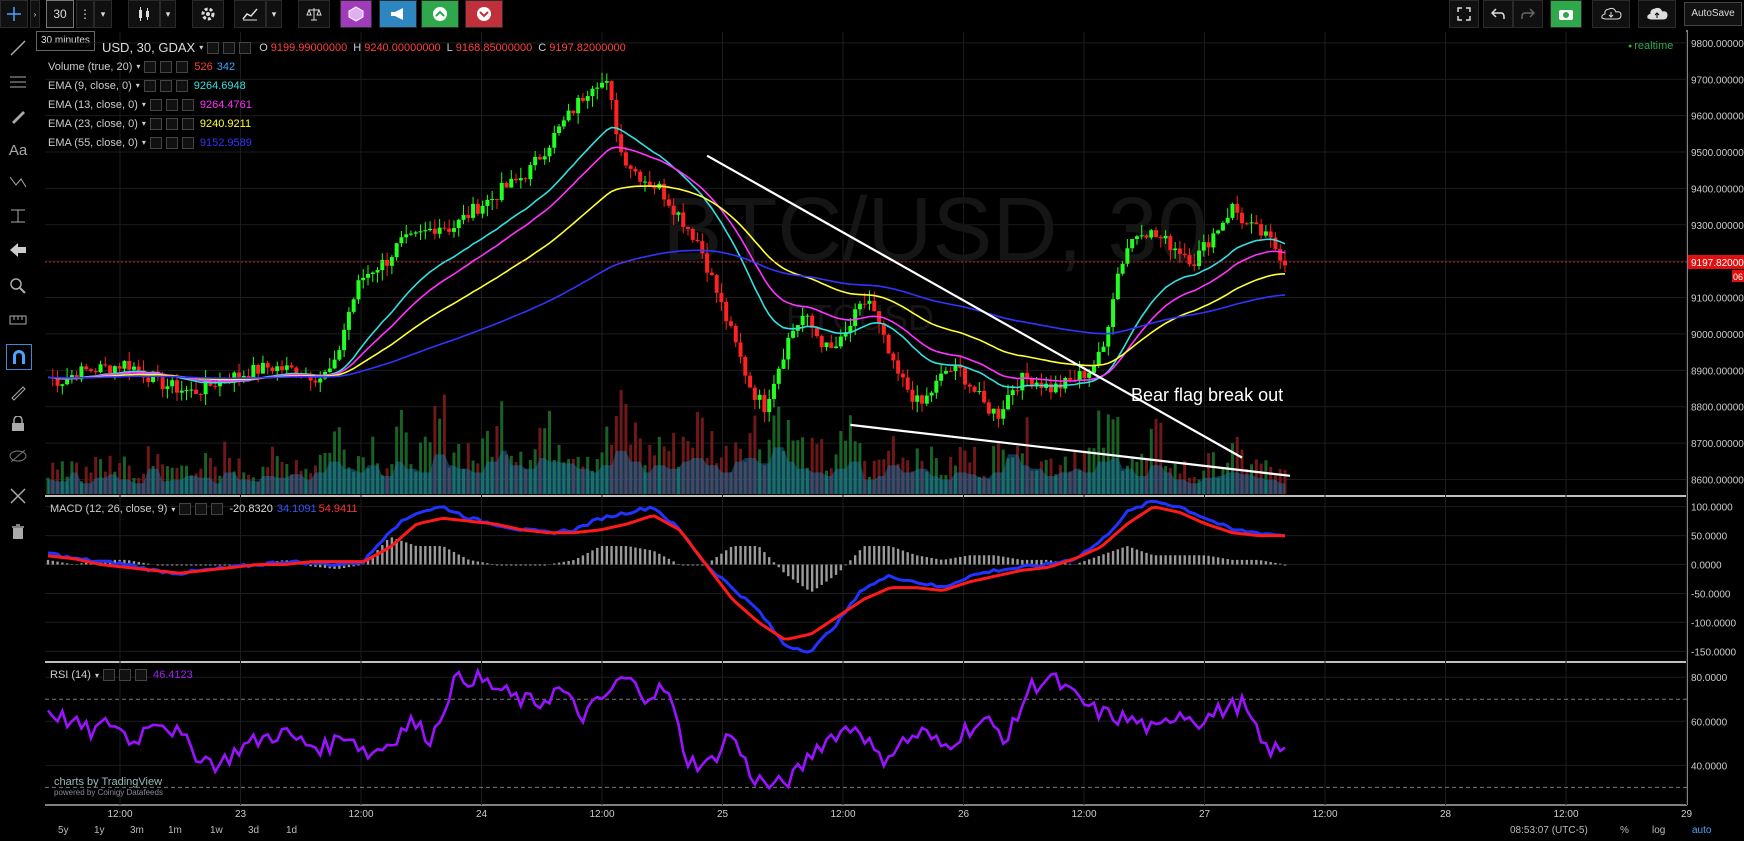  Describe the element at coordinates (18, 320) in the screenshot. I see `ruler-icon` at that location.